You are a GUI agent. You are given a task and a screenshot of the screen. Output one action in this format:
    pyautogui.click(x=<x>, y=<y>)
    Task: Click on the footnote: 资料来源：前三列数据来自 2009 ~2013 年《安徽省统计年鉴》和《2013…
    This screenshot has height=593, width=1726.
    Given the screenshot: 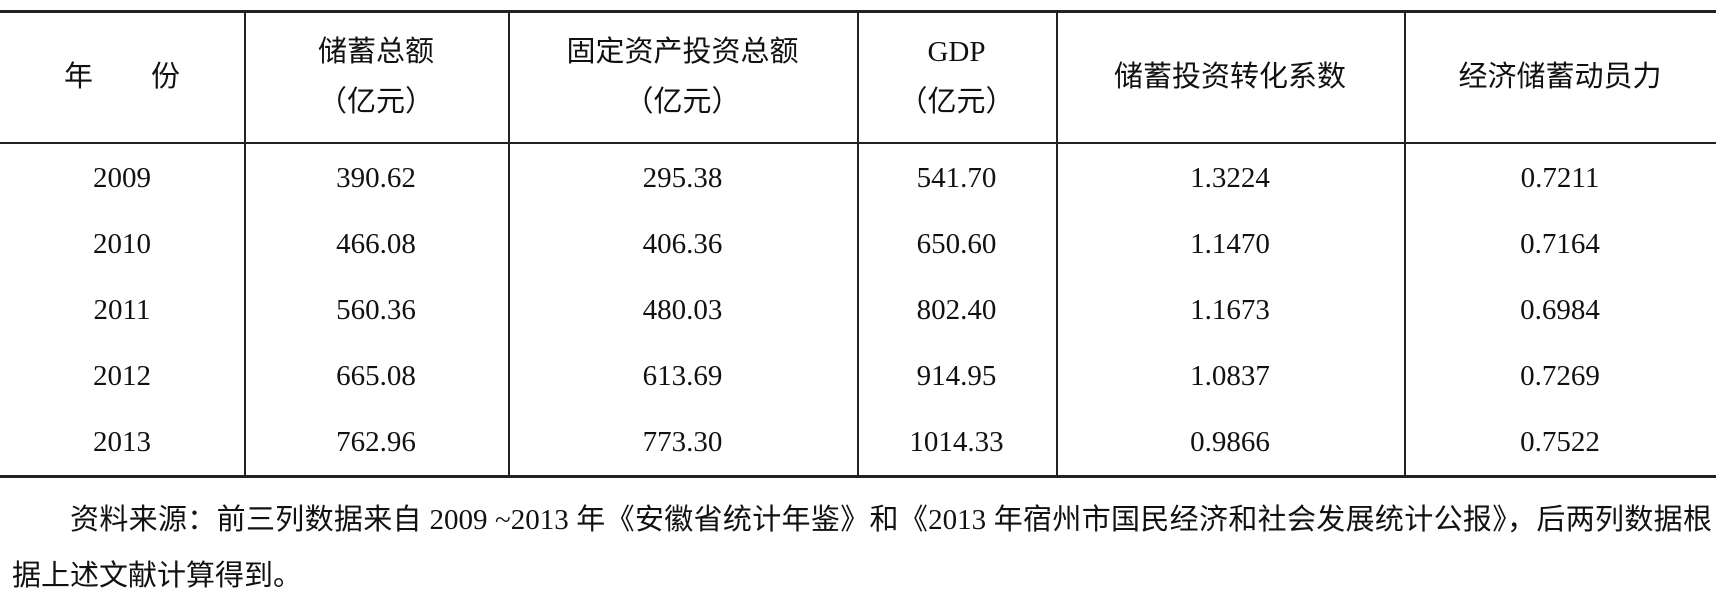 What is the action you would take?
    pyautogui.click(x=862, y=548)
    